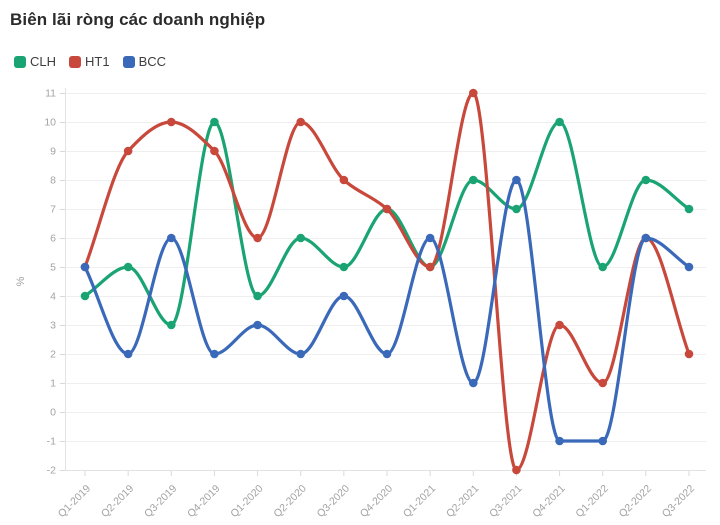 The width and height of the screenshot is (720, 525). Describe the element at coordinates (246, 501) in the screenshot. I see `x-tick-label-Q1-2020: Q1-2020` at that location.